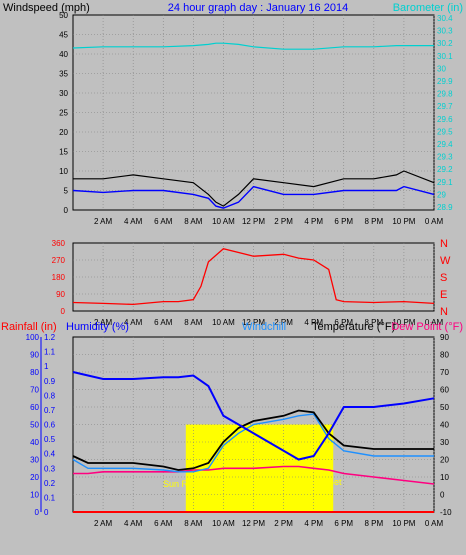  Describe the element at coordinates (444, 477) in the screenshot. I see `temperature-tick-label: 10` at that location.